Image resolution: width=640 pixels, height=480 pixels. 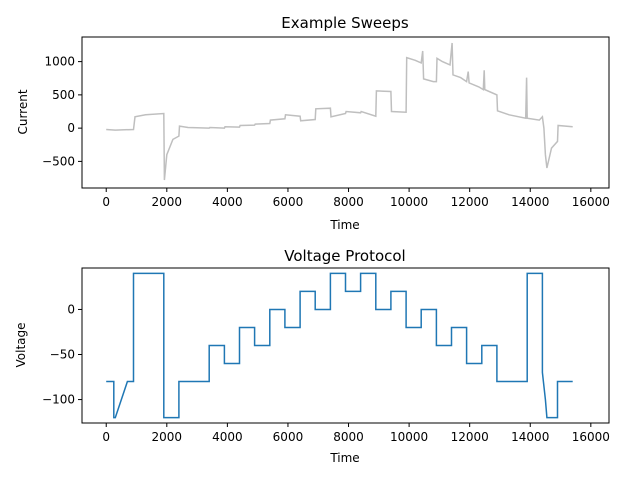 I want to click on voltage-xtick-label: 0, so click(x=106, y=437).